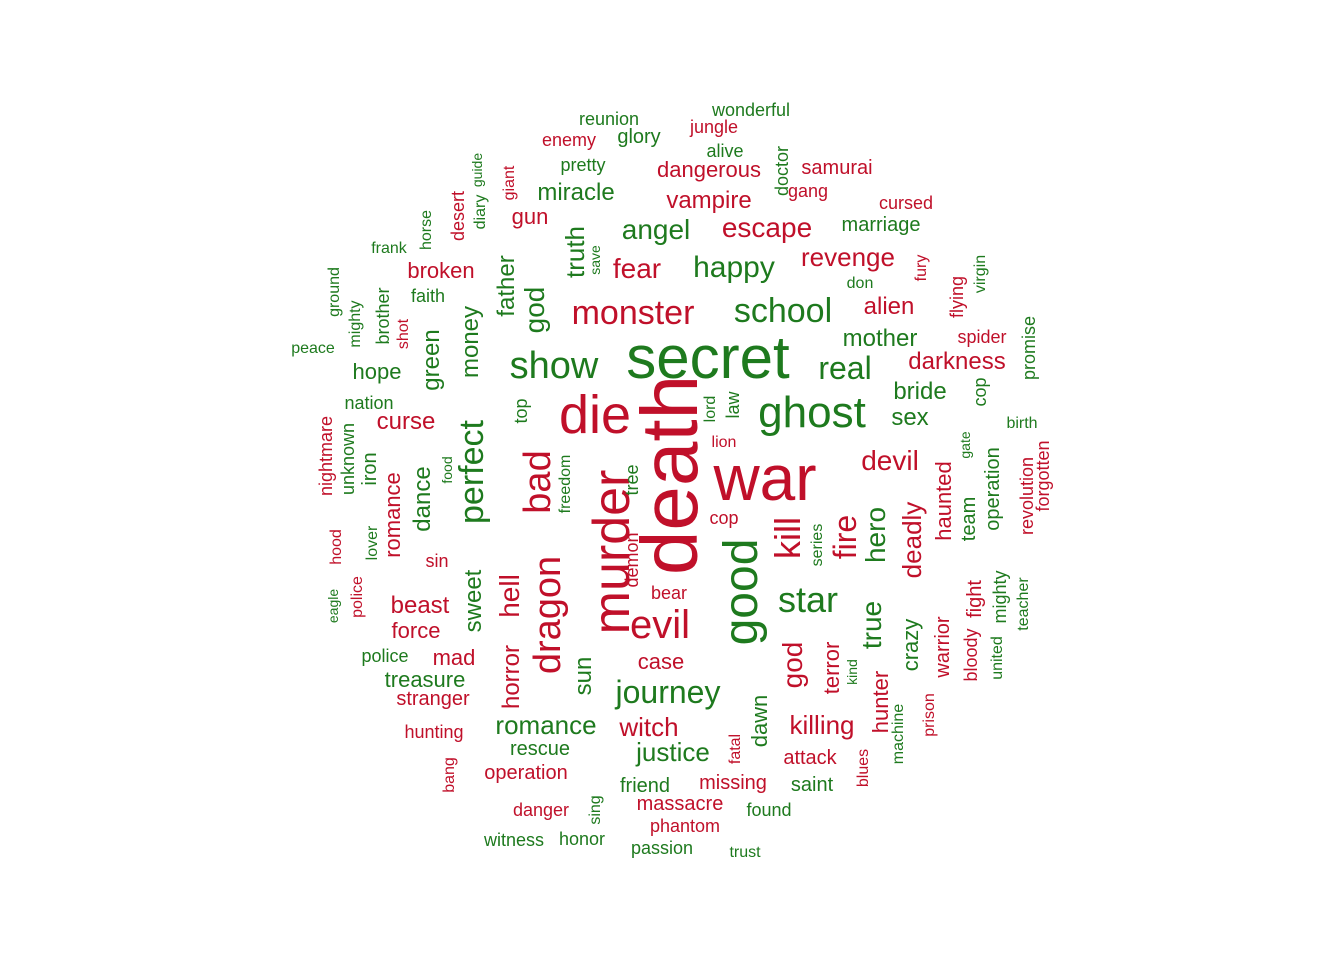 This screenshot has height=960, width=1344. What do you see at coordinates (434, 732) in the screenshot?
I see `word-hunting: hunting` at bounding box center [434, 732].